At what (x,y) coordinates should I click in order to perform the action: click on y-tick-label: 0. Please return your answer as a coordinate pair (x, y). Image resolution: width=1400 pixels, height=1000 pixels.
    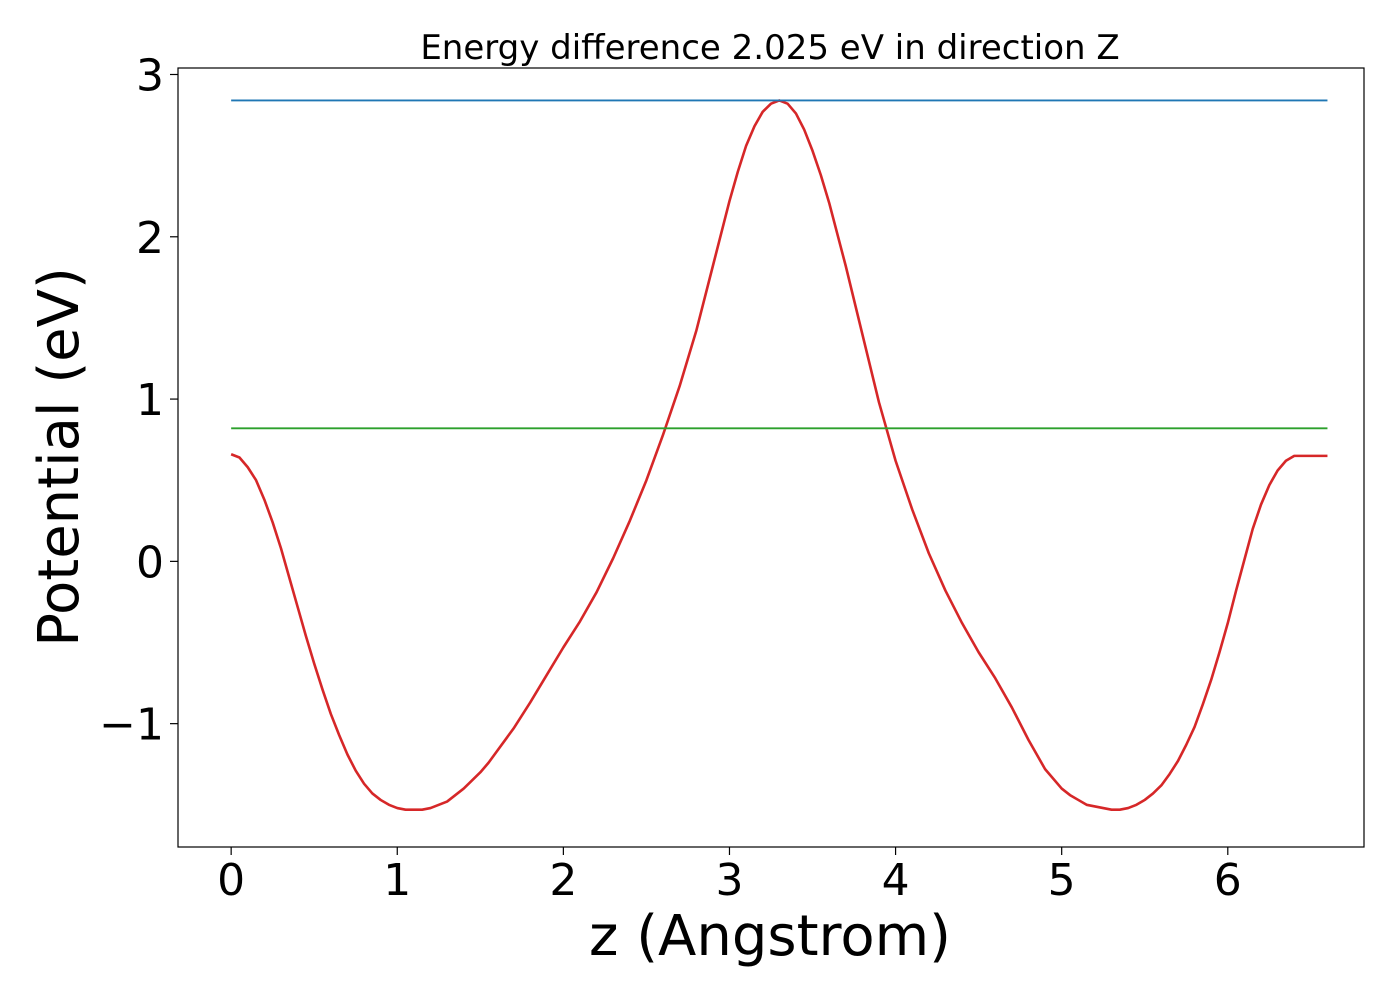
    Looking at the image, I should click on (150, 562).